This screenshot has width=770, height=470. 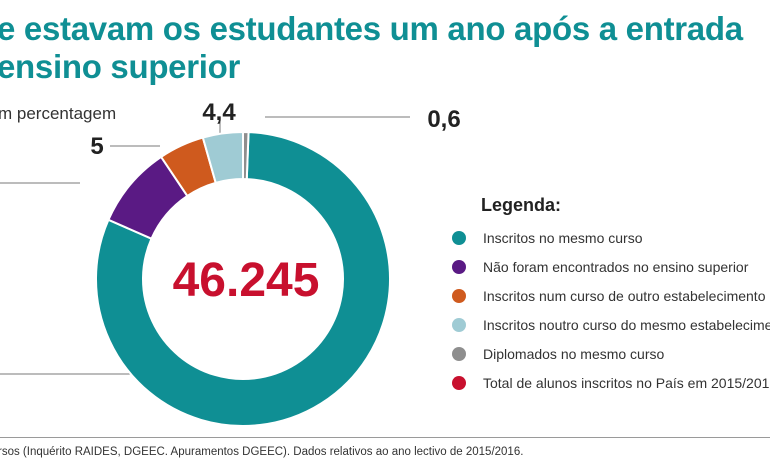 I want to click on donut-hole, so click(x=243, y=279).